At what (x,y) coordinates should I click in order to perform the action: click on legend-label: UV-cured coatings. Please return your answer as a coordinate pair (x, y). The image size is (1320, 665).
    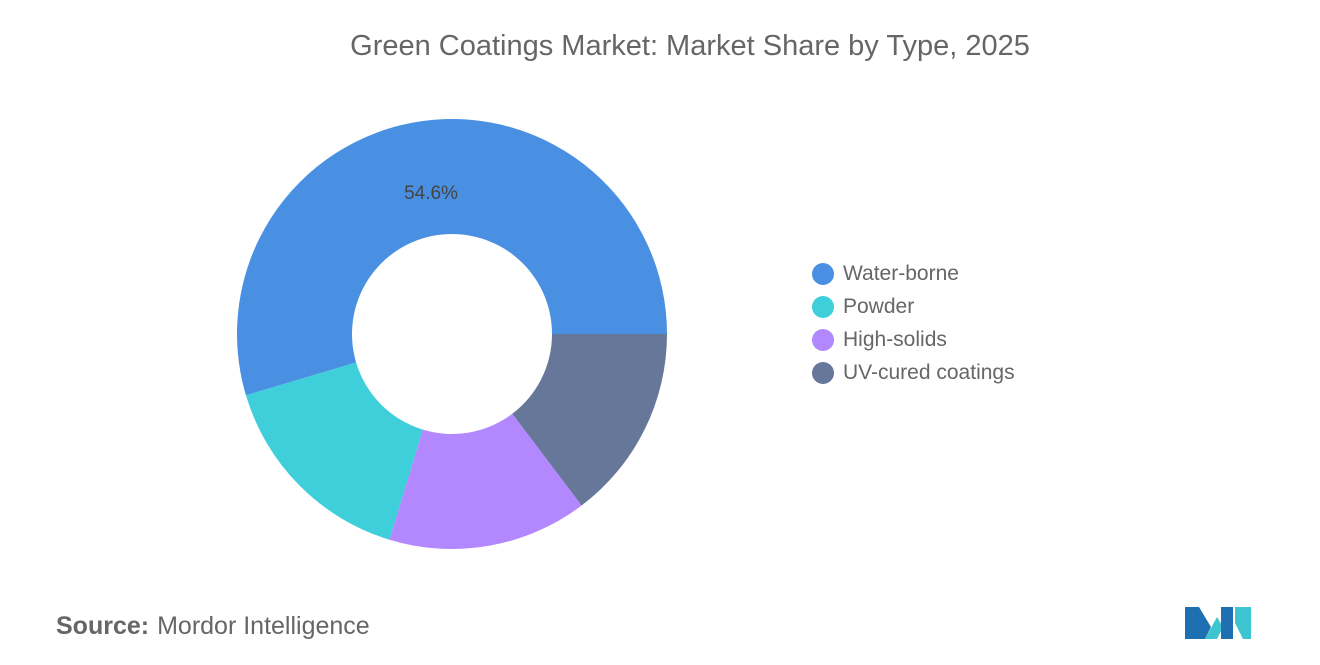
    Looking at the image, I should click on (929, 372).